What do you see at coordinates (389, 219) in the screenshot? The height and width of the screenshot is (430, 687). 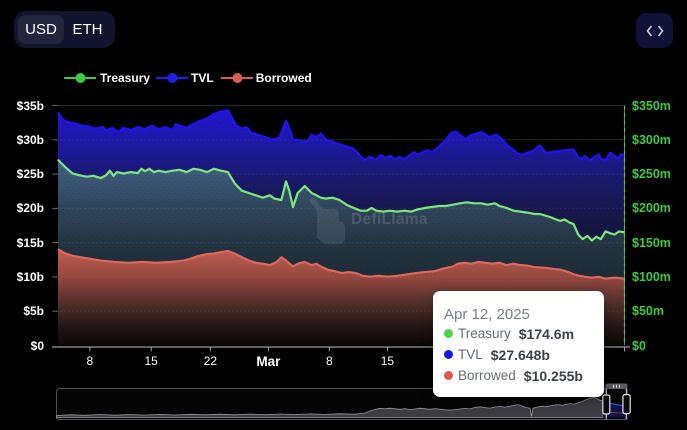 I see `svg-text: DefiLlama` at bounding box center [389, 219].